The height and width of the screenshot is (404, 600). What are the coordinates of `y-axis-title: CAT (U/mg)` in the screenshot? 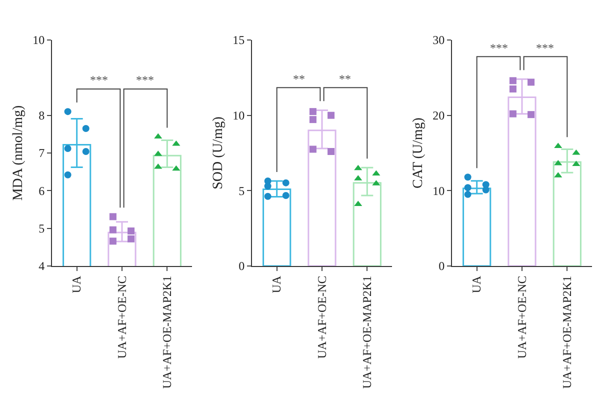 It's located at (418, 152).